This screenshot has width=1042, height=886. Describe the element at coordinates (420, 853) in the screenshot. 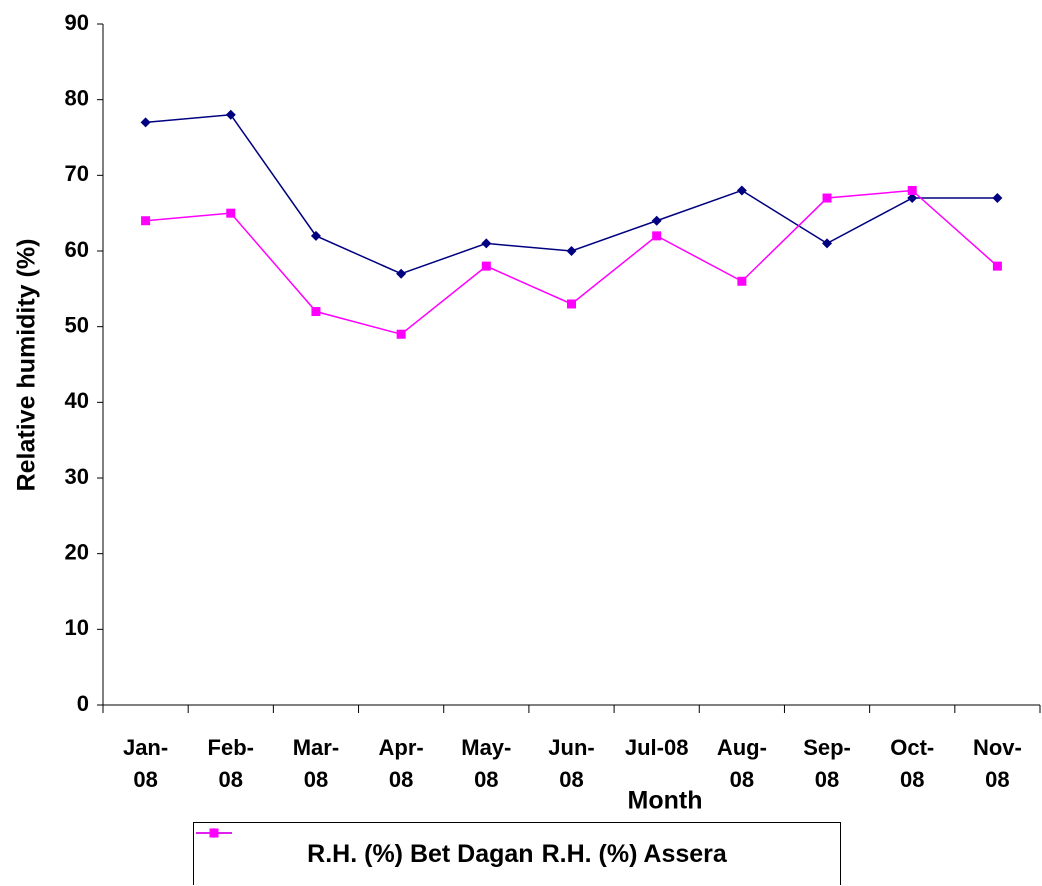

I see `legend-label: R.H. (%) Bet Dagan` at that location.